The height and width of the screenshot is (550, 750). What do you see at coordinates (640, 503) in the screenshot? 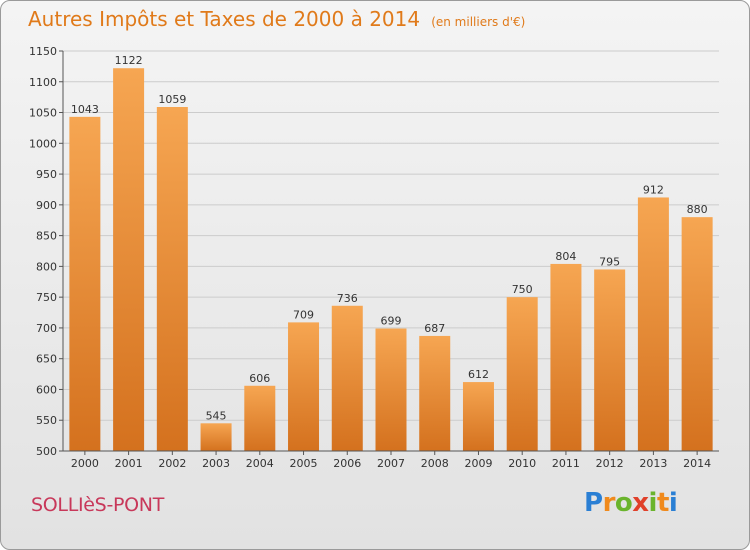
I see `logo-letter: x` at bounding box center [640, 503].